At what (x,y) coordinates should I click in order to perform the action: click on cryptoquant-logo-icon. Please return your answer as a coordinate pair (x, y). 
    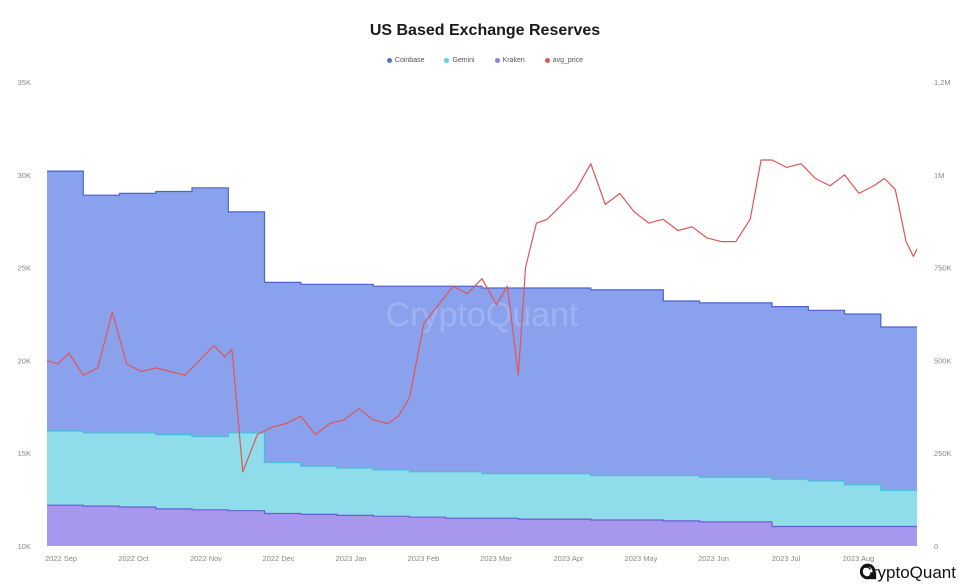
    Looking at the image, I should click on (867, 571).